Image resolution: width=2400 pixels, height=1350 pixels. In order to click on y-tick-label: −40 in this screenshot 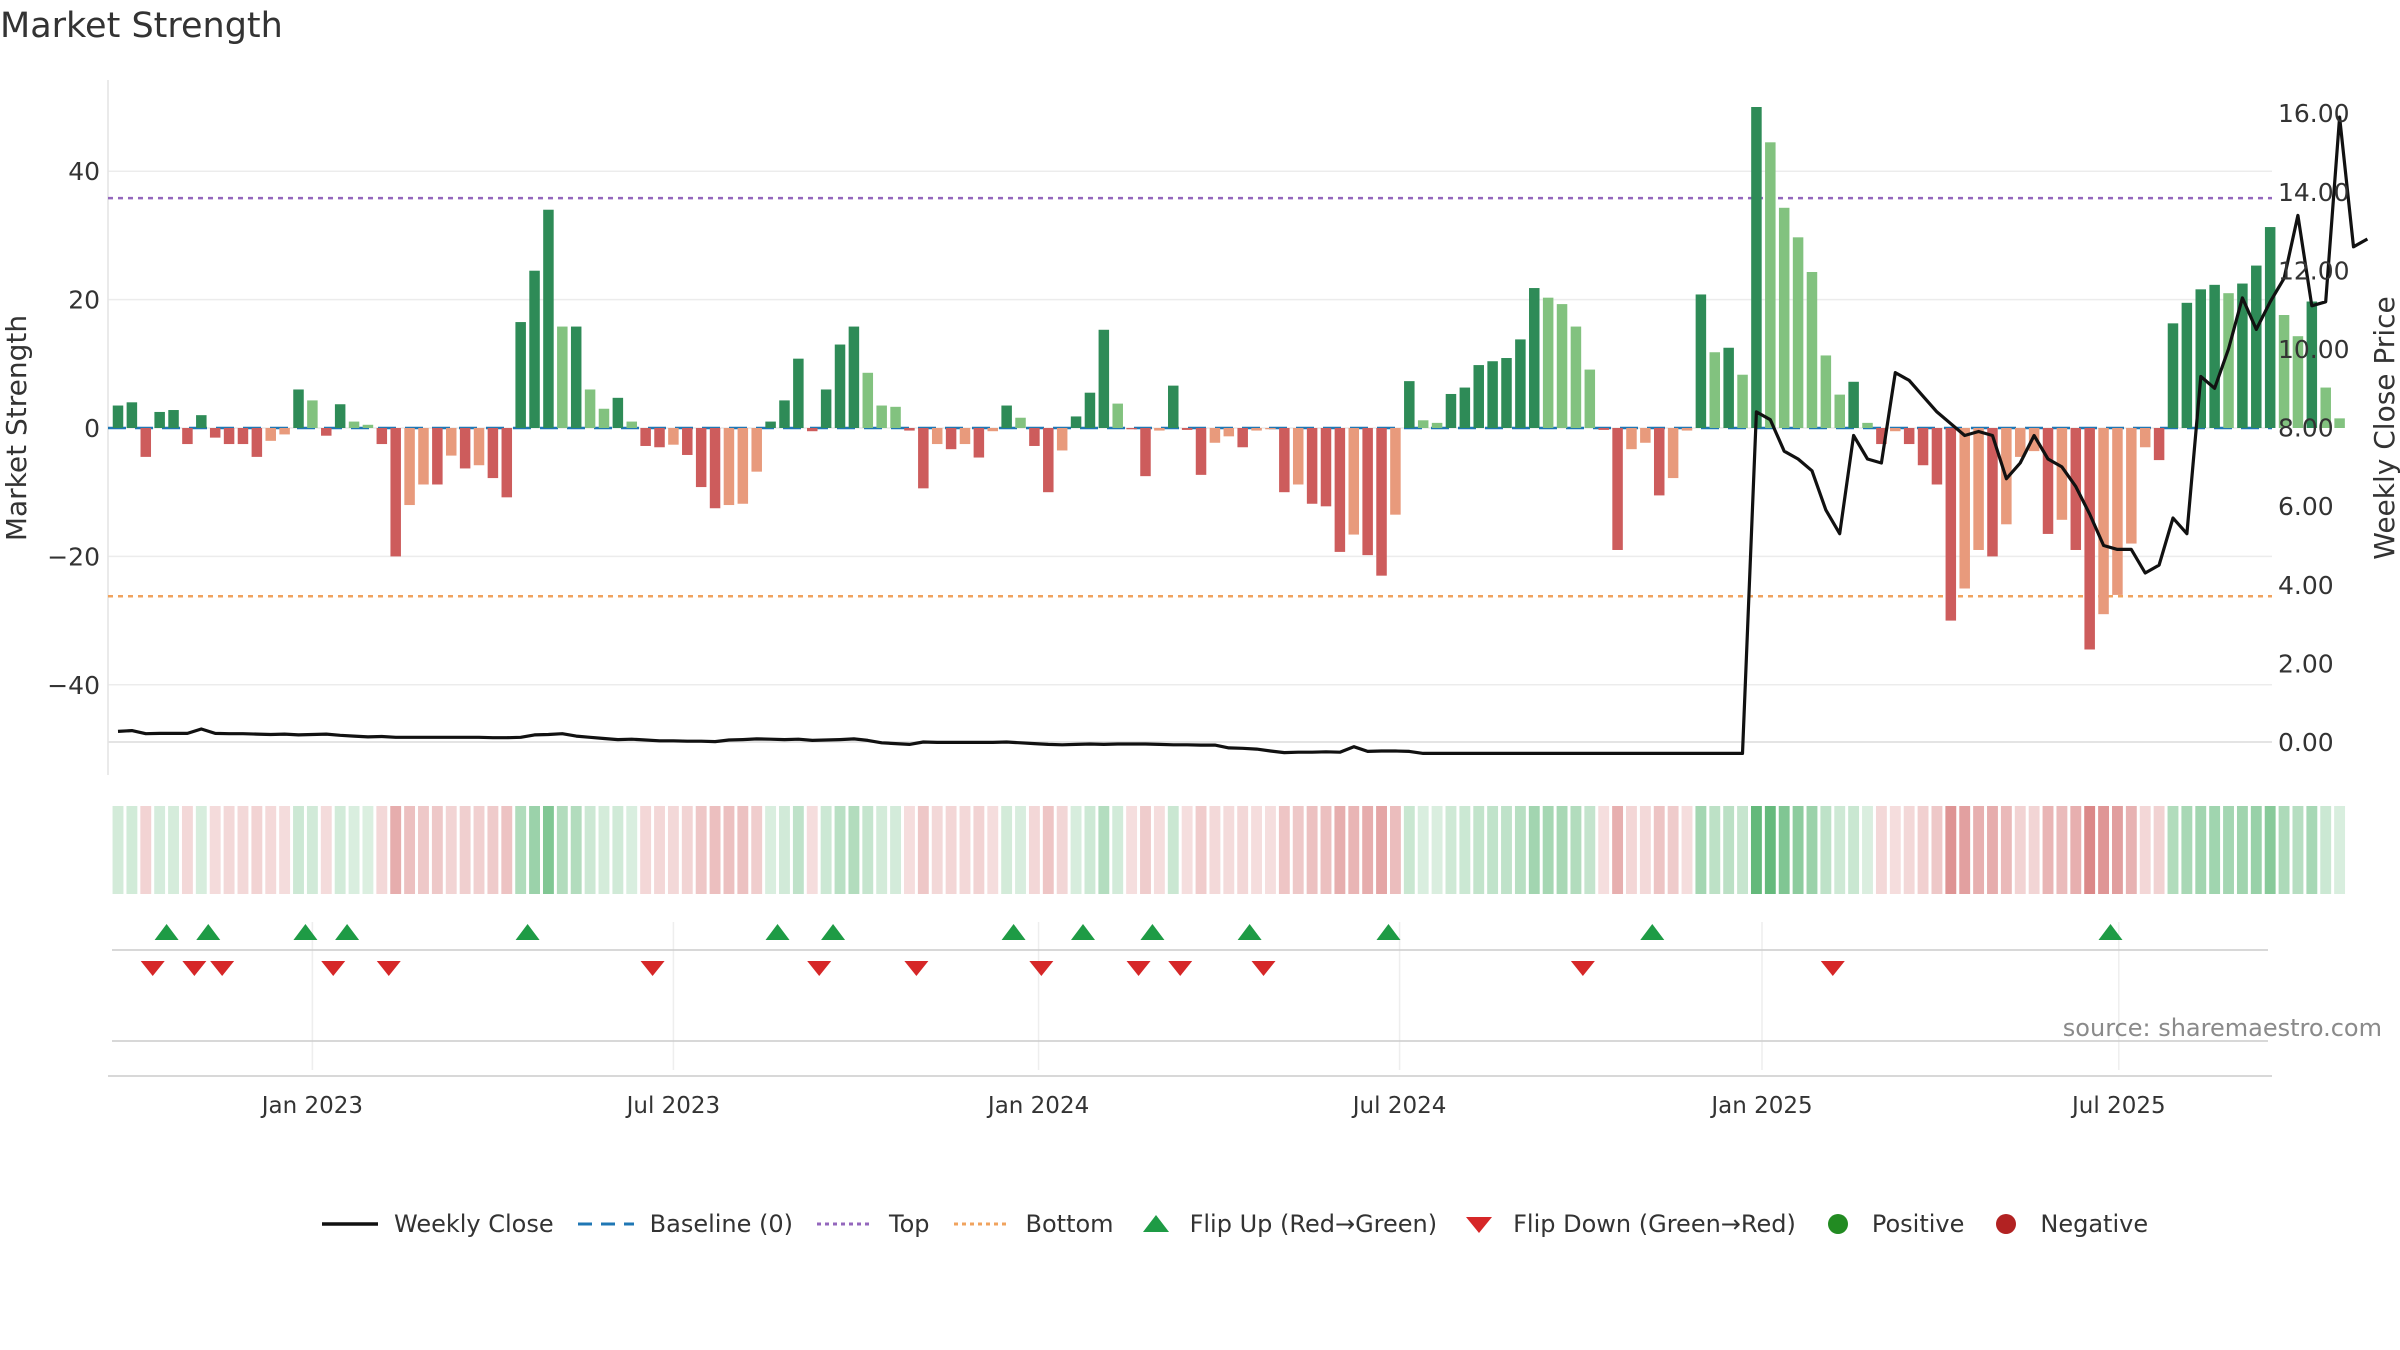, I will do `click(73, 685)`.